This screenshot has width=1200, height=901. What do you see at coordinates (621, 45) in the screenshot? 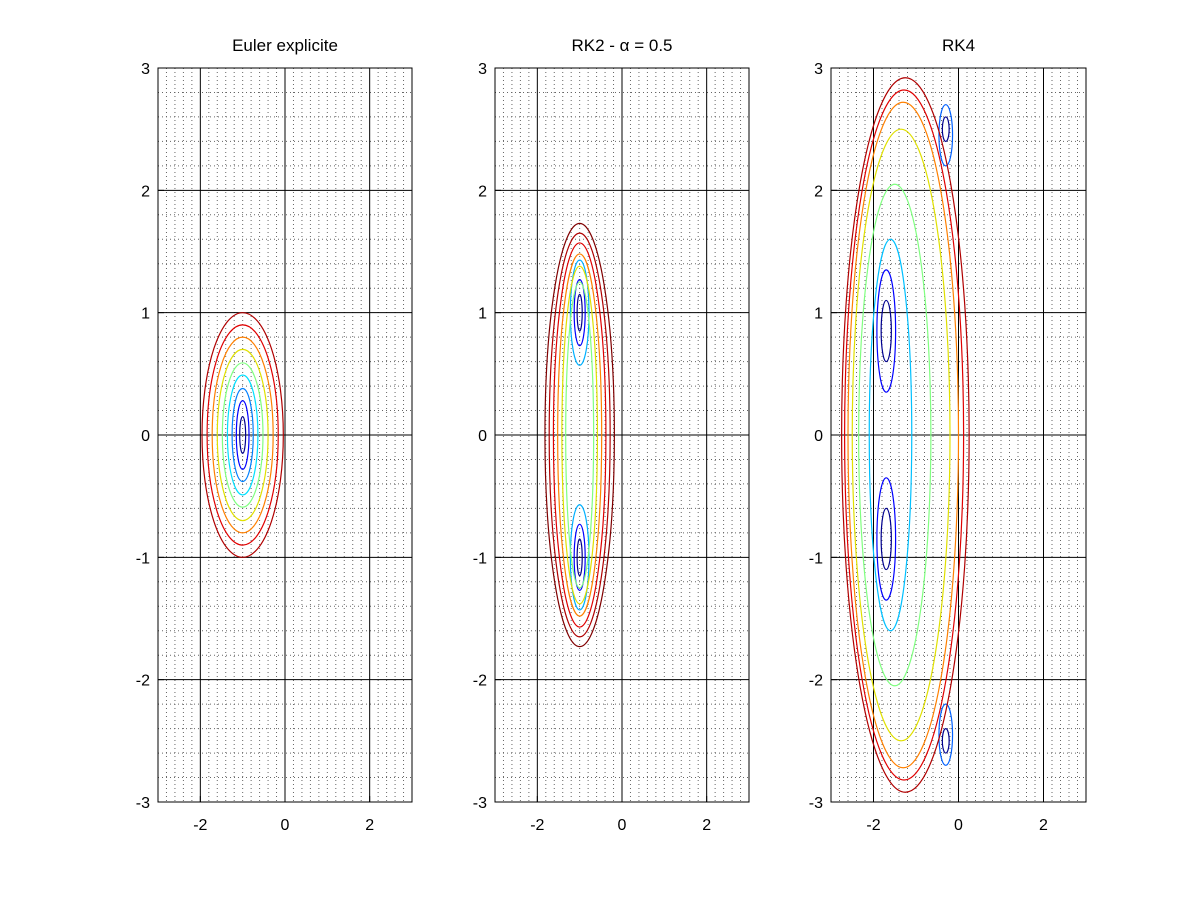
I see `subplot-title: RK2 - α = 0.5` at bounding box center [621, 45].